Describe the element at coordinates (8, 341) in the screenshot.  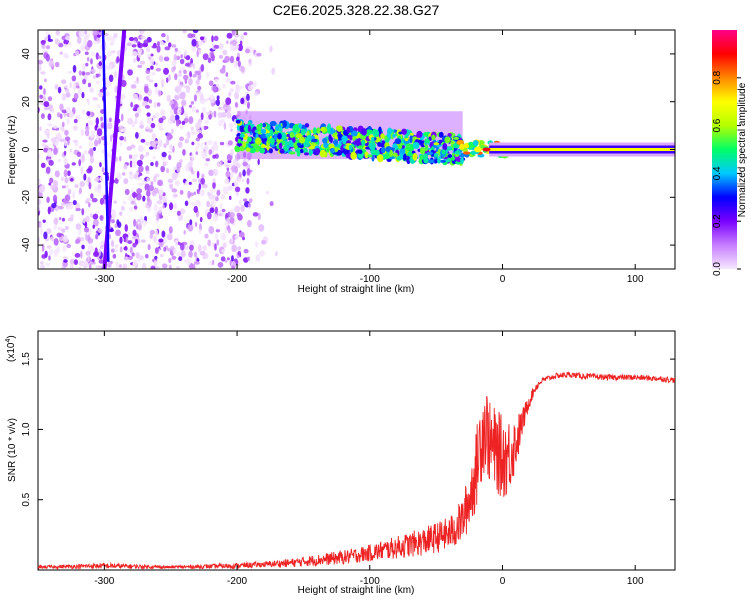
I see `snr-scale-exponent: 4` at that location.